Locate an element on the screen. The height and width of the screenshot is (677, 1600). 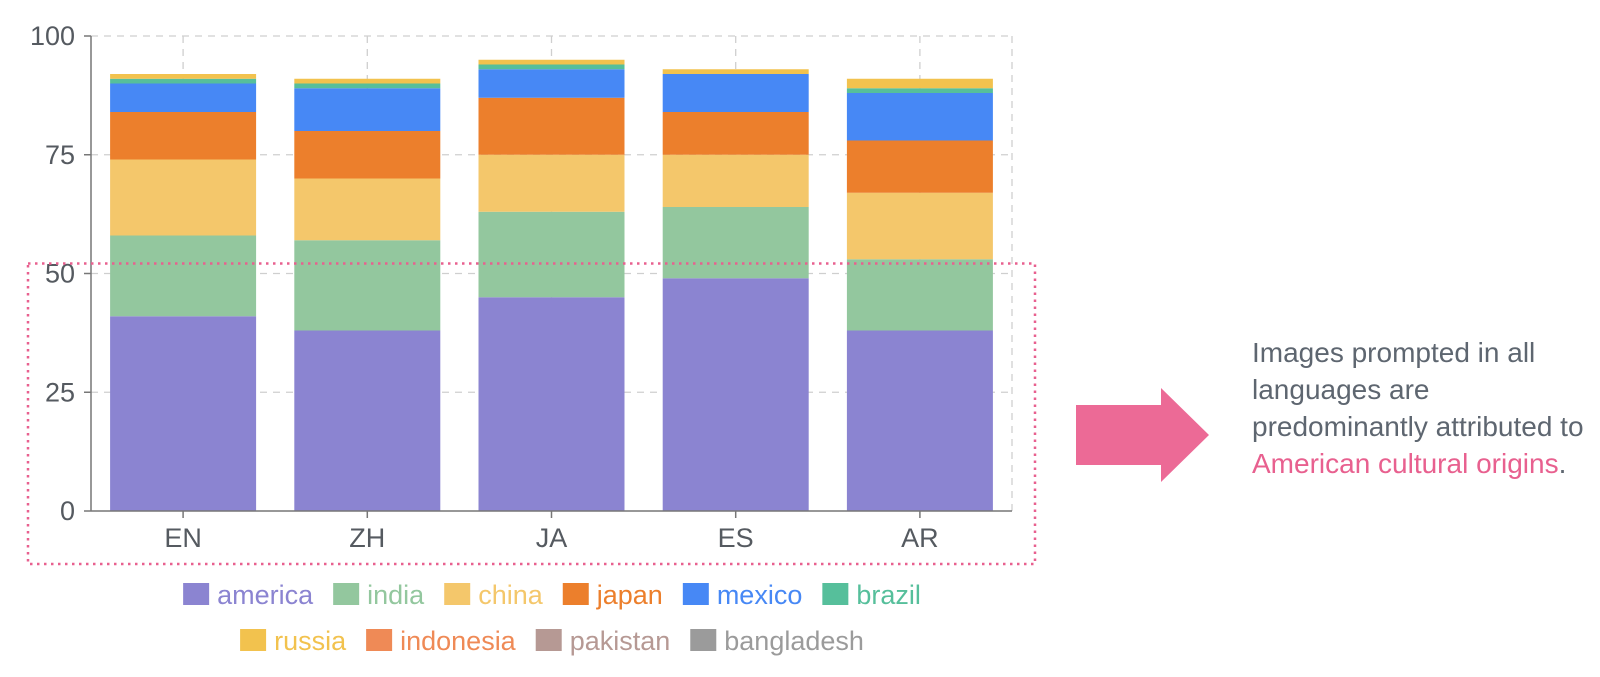
legend-label-japan: japan is located at coordinates (629, 595).